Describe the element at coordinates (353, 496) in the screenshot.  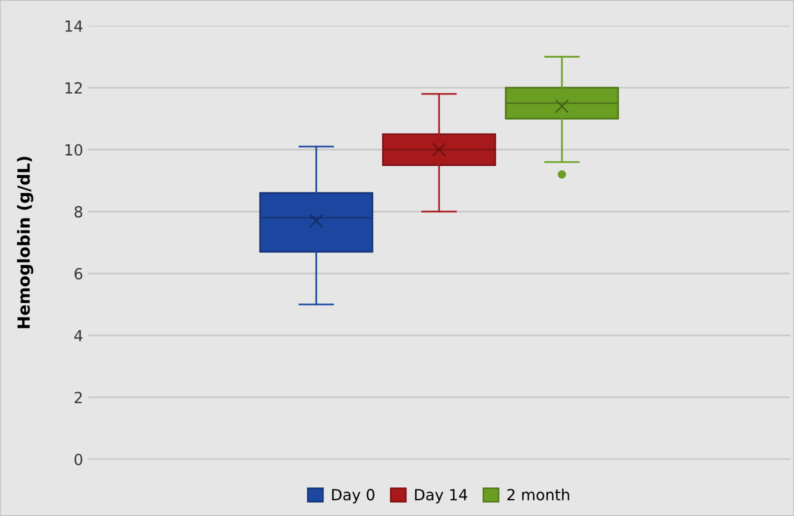
I see `legend-label: Day 0` at that location.